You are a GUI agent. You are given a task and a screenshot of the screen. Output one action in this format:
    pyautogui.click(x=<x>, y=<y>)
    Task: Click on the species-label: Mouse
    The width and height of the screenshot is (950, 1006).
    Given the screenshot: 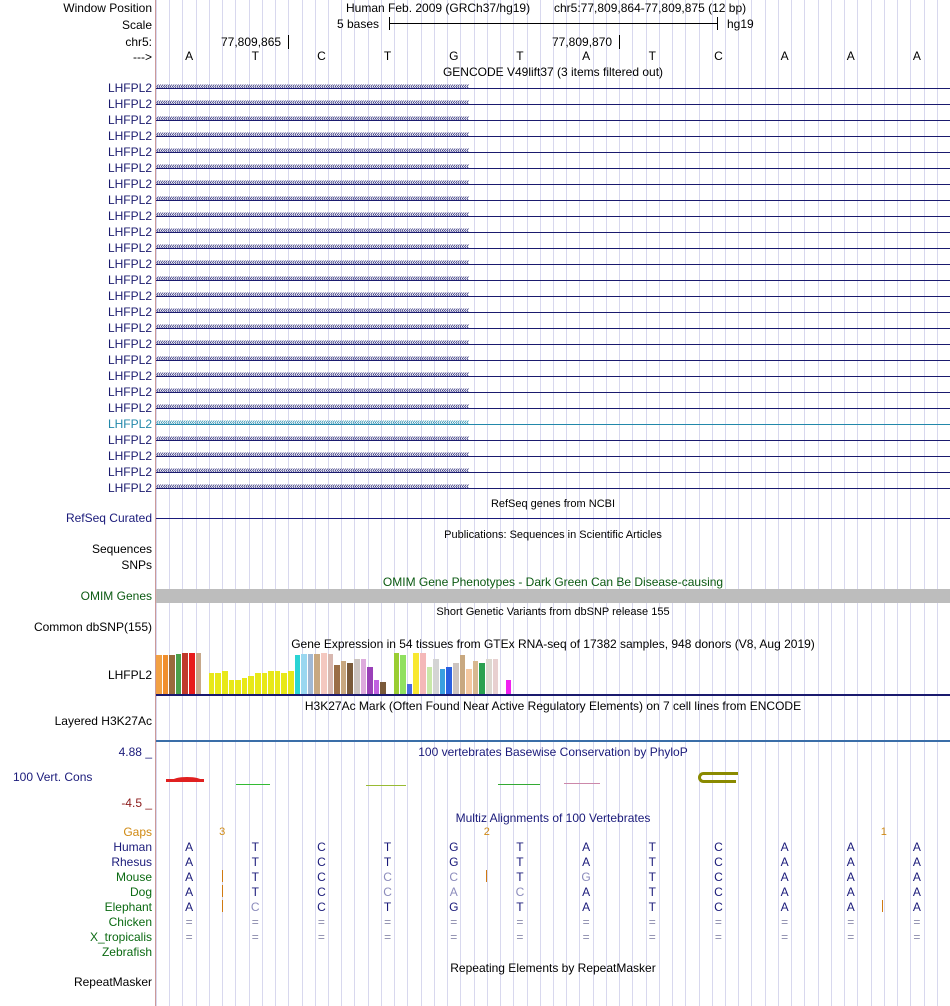 What is the action you would take?
    pyautogui.click(x=133, y=877)
    